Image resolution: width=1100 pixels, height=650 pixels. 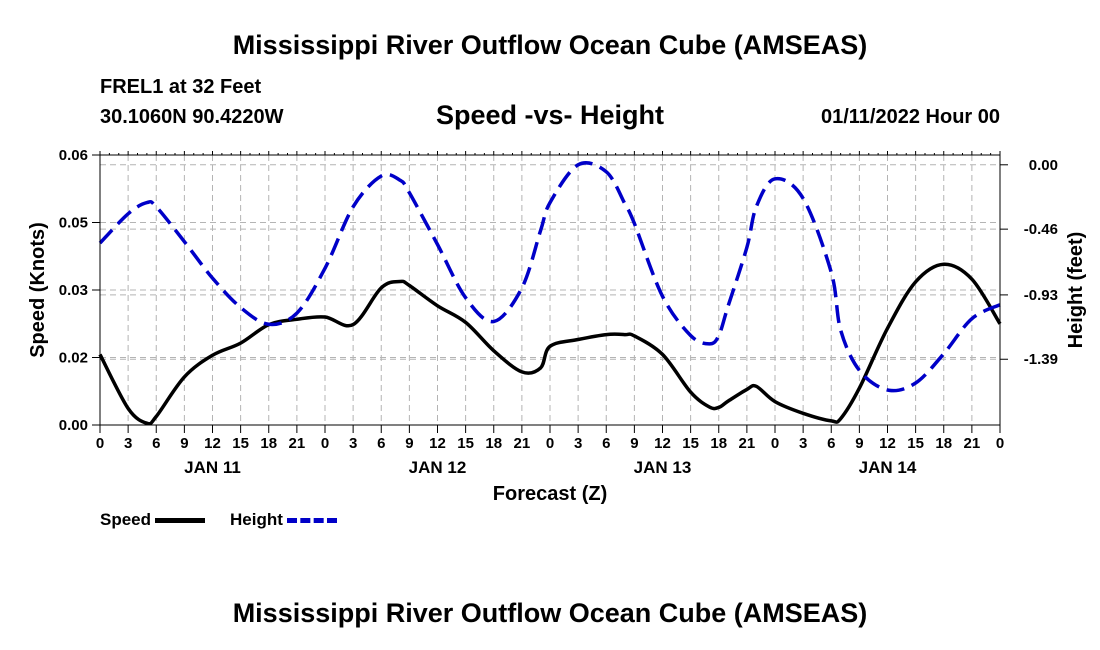 I want to click on station-coordinates: 30.1060N 90.4220W, so click(x=192, y=117).